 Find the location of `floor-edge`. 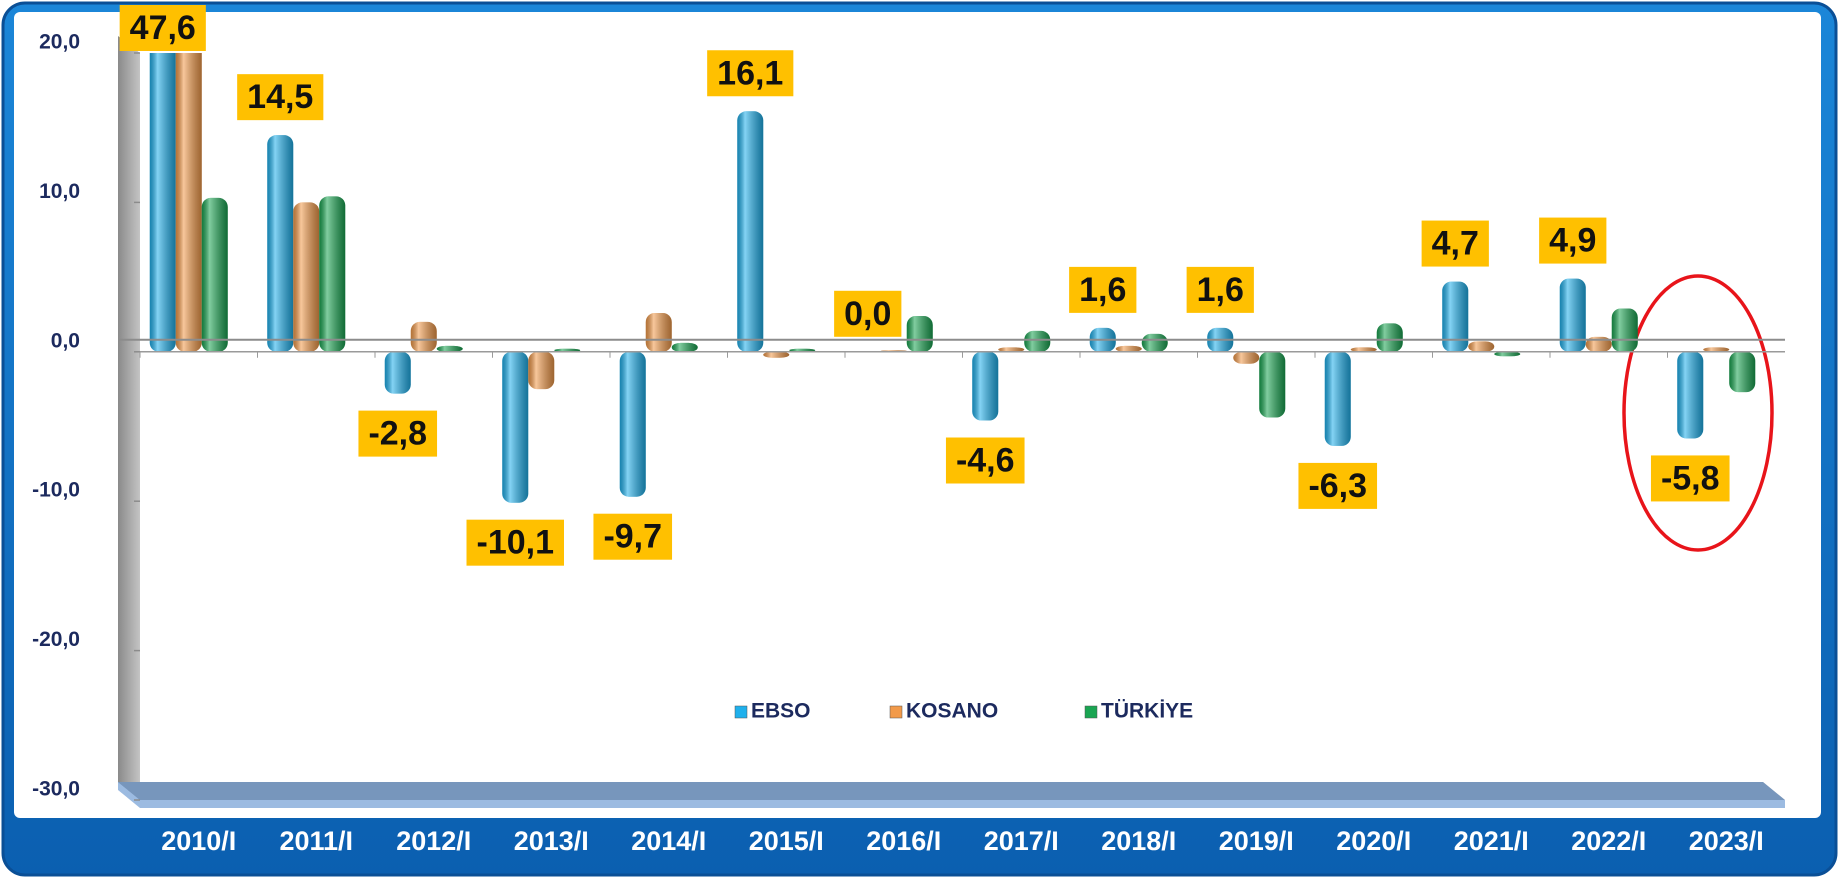

floor-edge is located at coordinates (951, 795).